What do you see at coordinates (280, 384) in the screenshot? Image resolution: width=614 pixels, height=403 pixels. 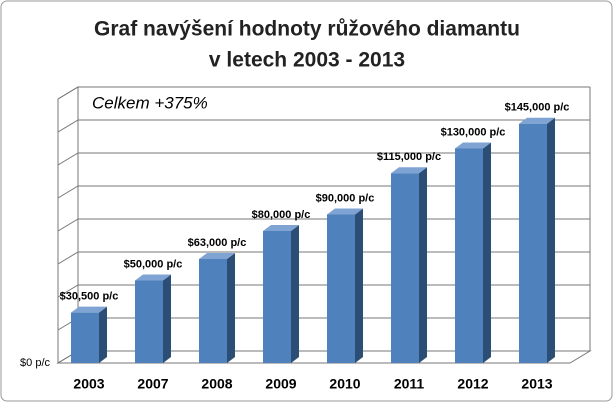 I see `x-tick-label: 2009` at bounding box center [280, 384].